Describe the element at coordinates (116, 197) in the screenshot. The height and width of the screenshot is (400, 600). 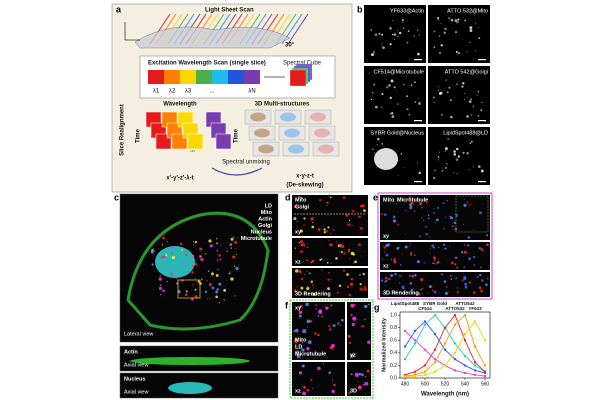
I see `label: c` at that location.